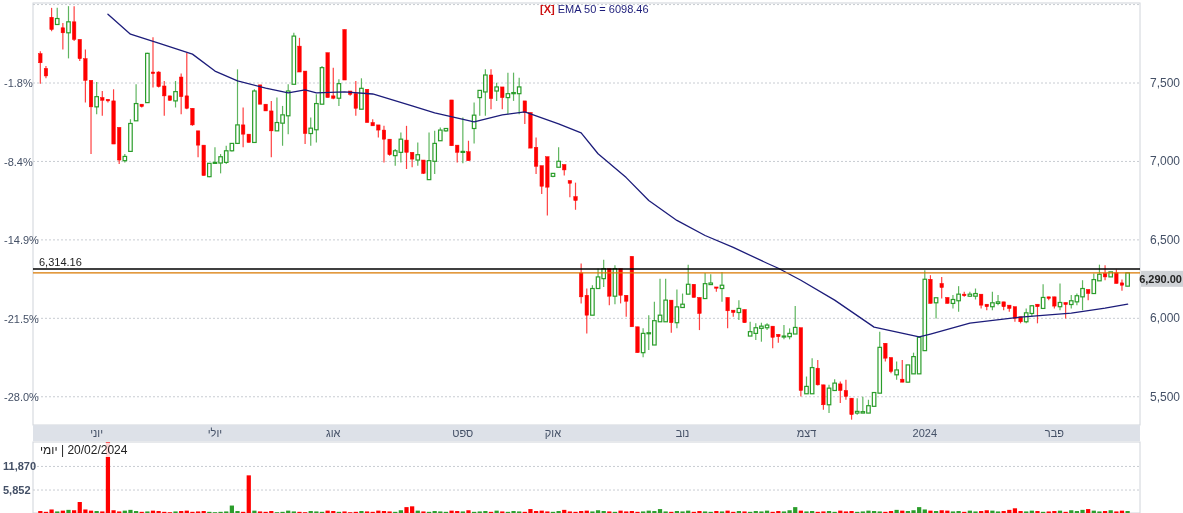 The height and width of the screenshot is (513, 1183). I want to click on text: EMA 50 = 6098.46, so click(603, 9).